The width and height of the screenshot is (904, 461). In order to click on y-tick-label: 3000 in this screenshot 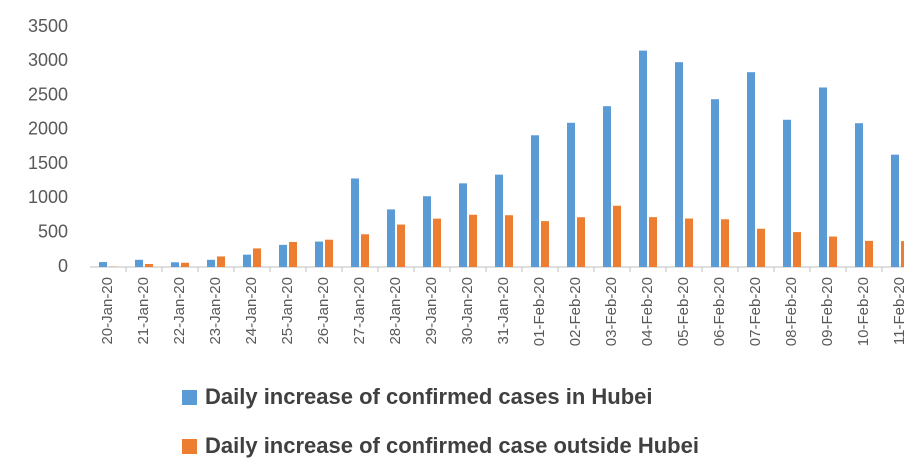, I will do `click(48, 60)`.